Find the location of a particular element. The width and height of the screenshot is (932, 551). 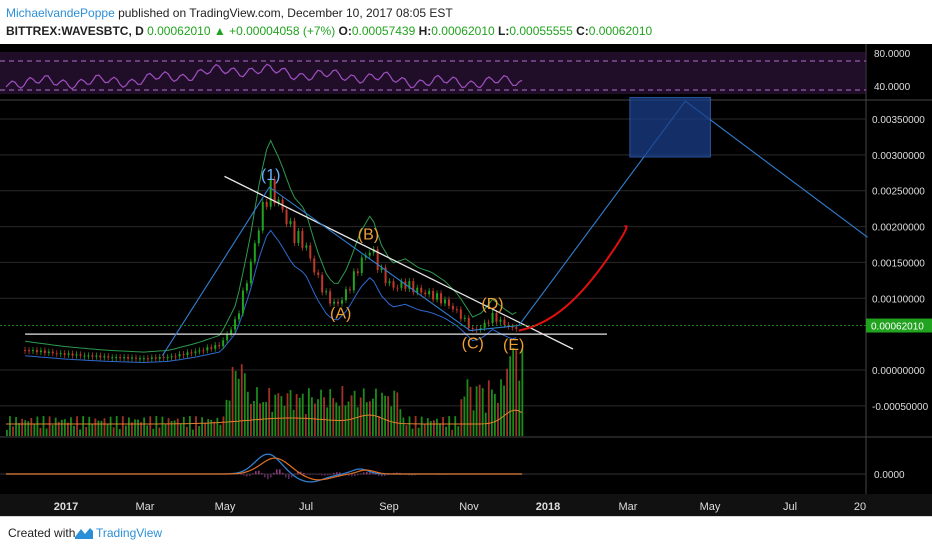

time-tick-label: Mar is located at coordinates (628, 507).